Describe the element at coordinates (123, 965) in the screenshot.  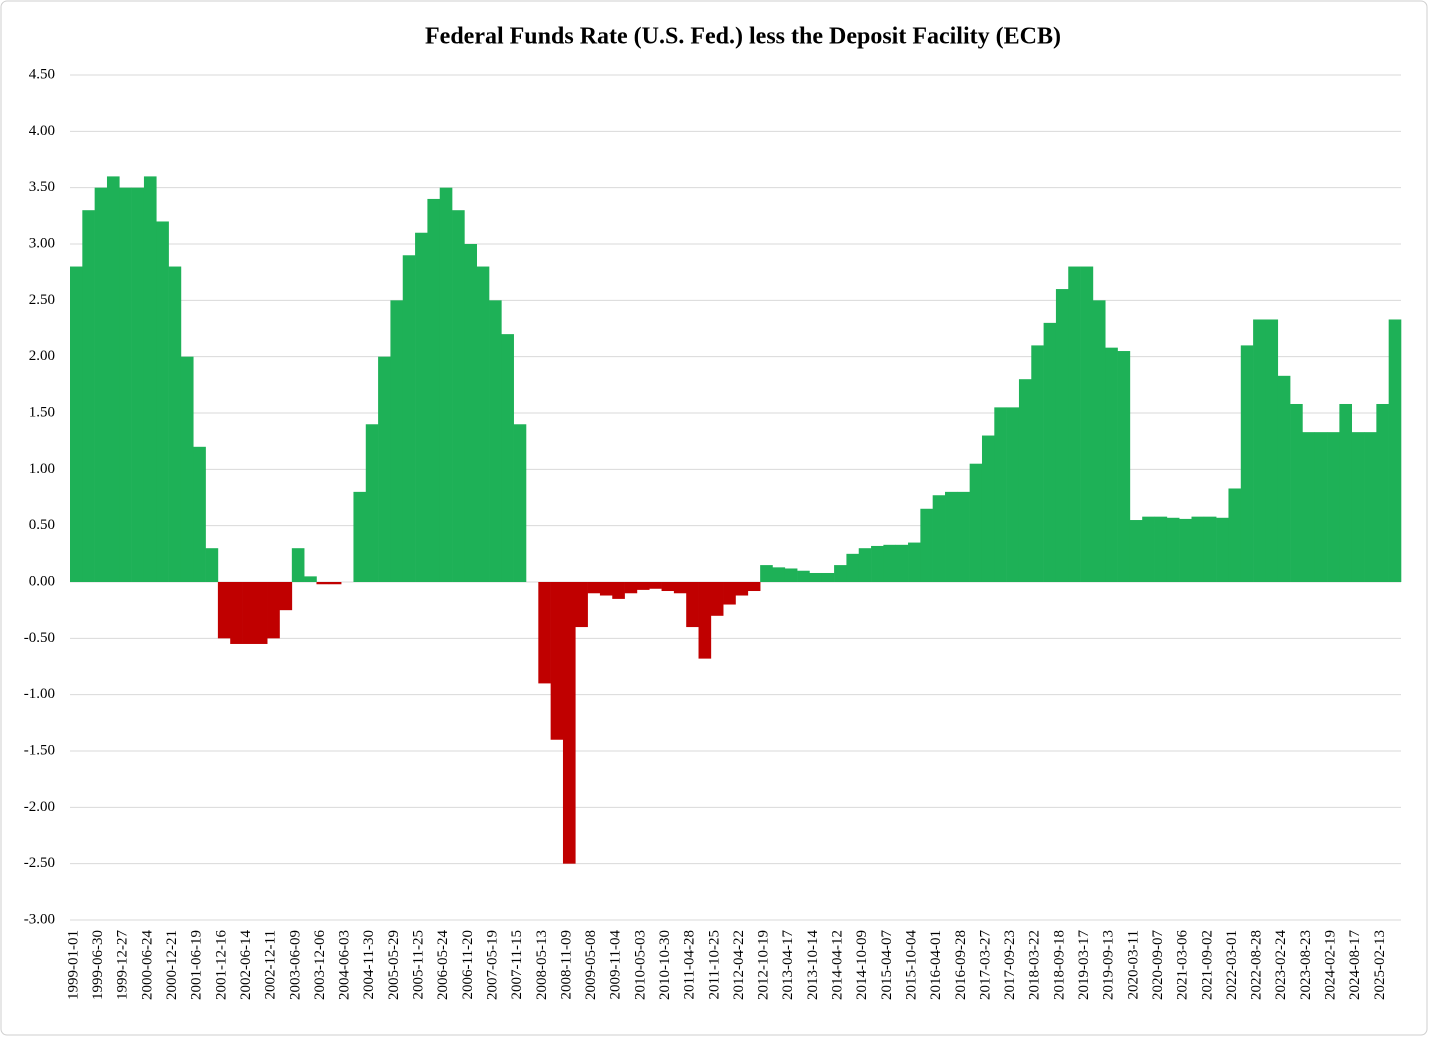
I see `x-tick-label: 1999-12-27` at that location.